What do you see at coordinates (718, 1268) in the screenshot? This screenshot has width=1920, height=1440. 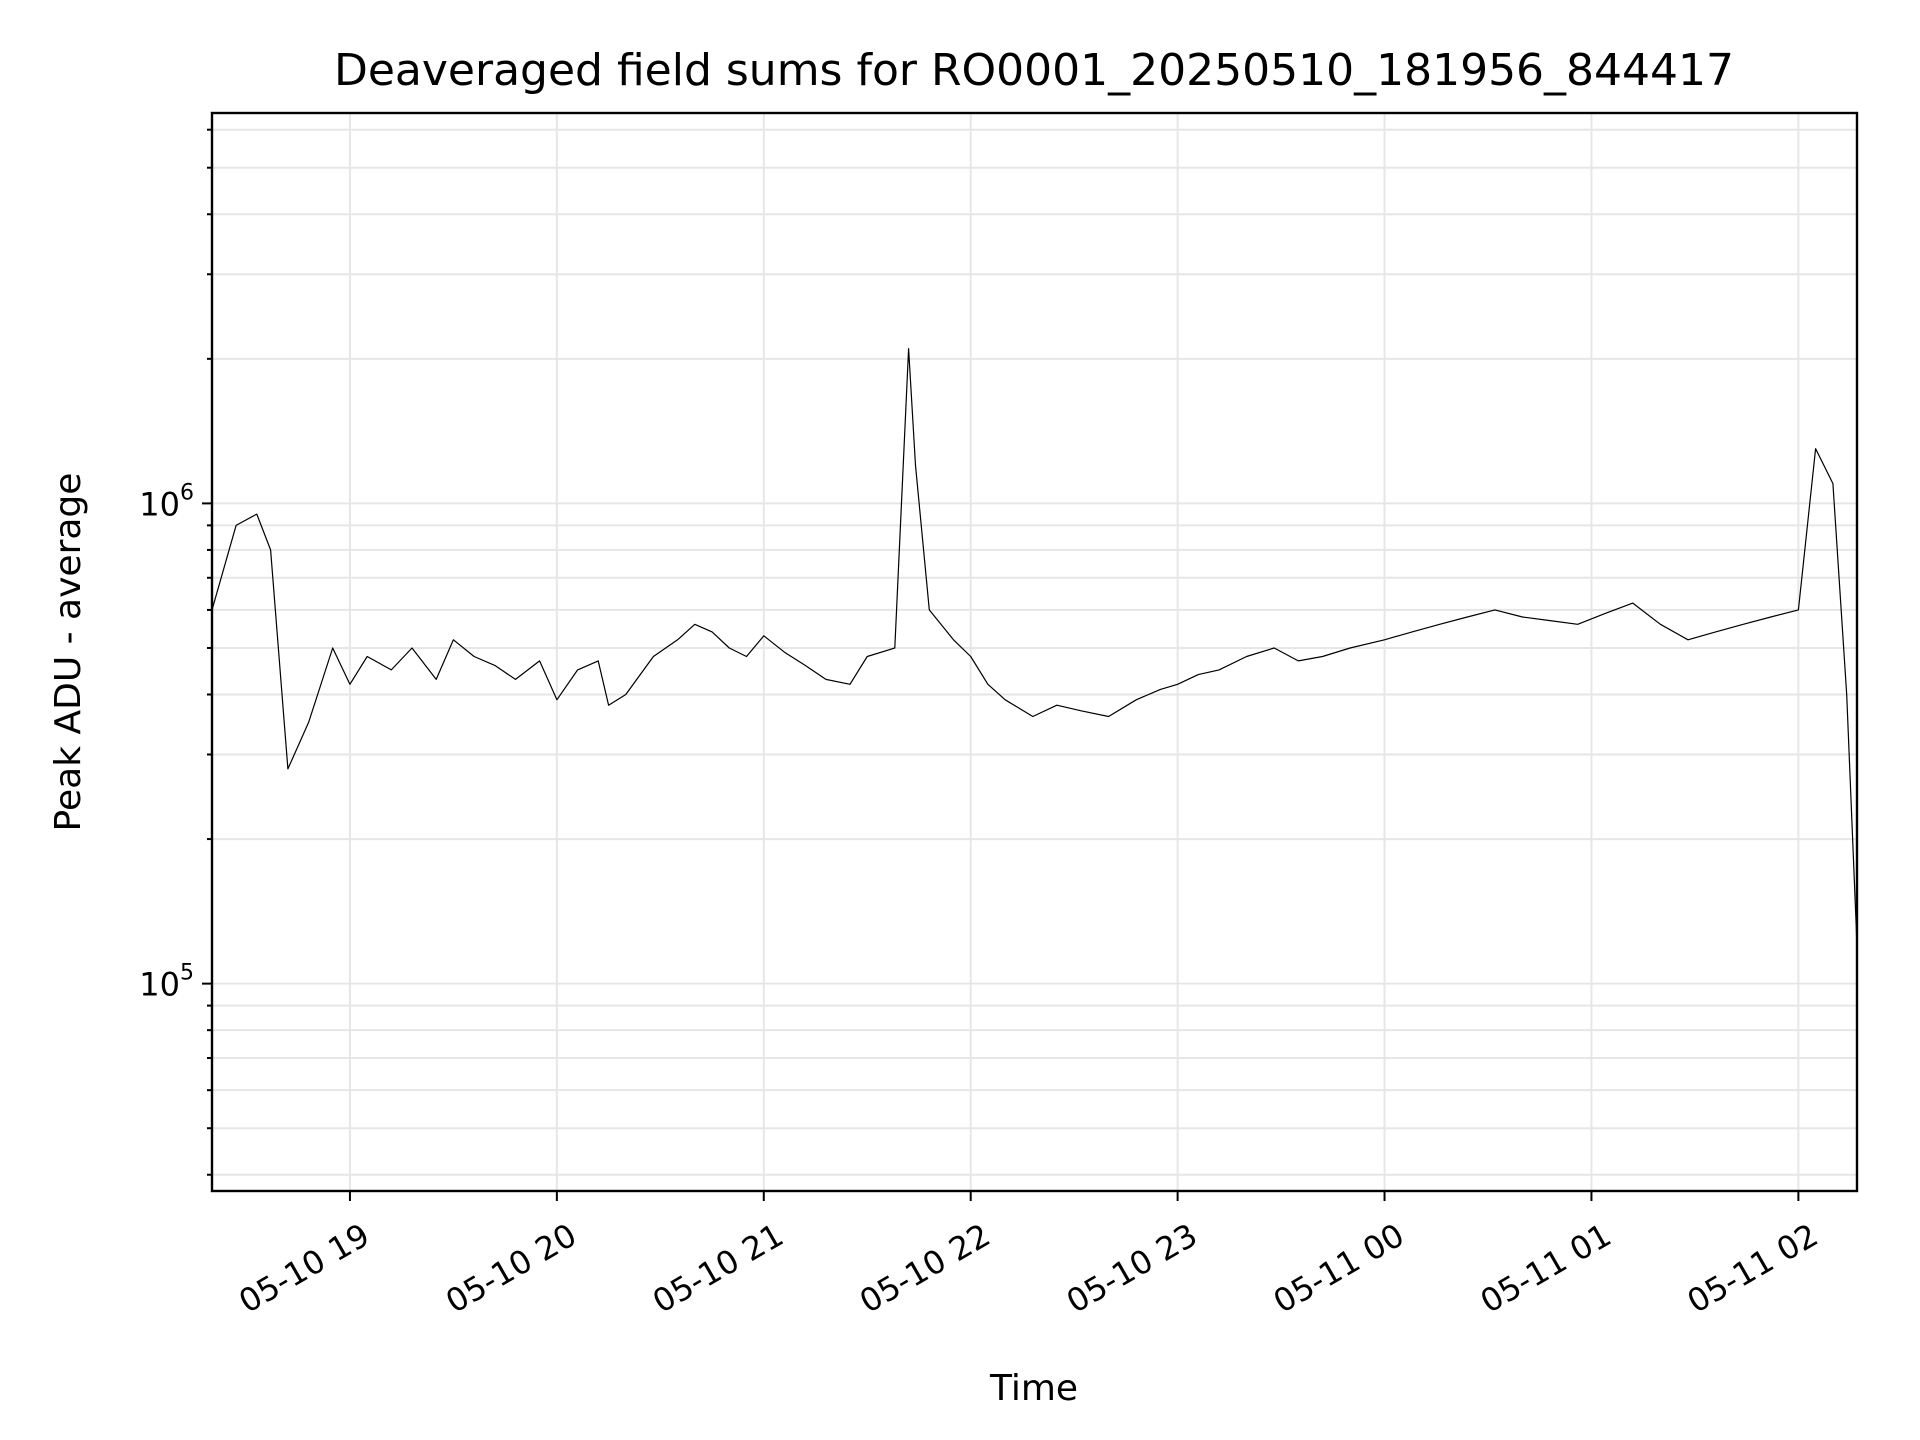 I see `x-tick-label: 05-10 21` at bounding box center [718, 1268].